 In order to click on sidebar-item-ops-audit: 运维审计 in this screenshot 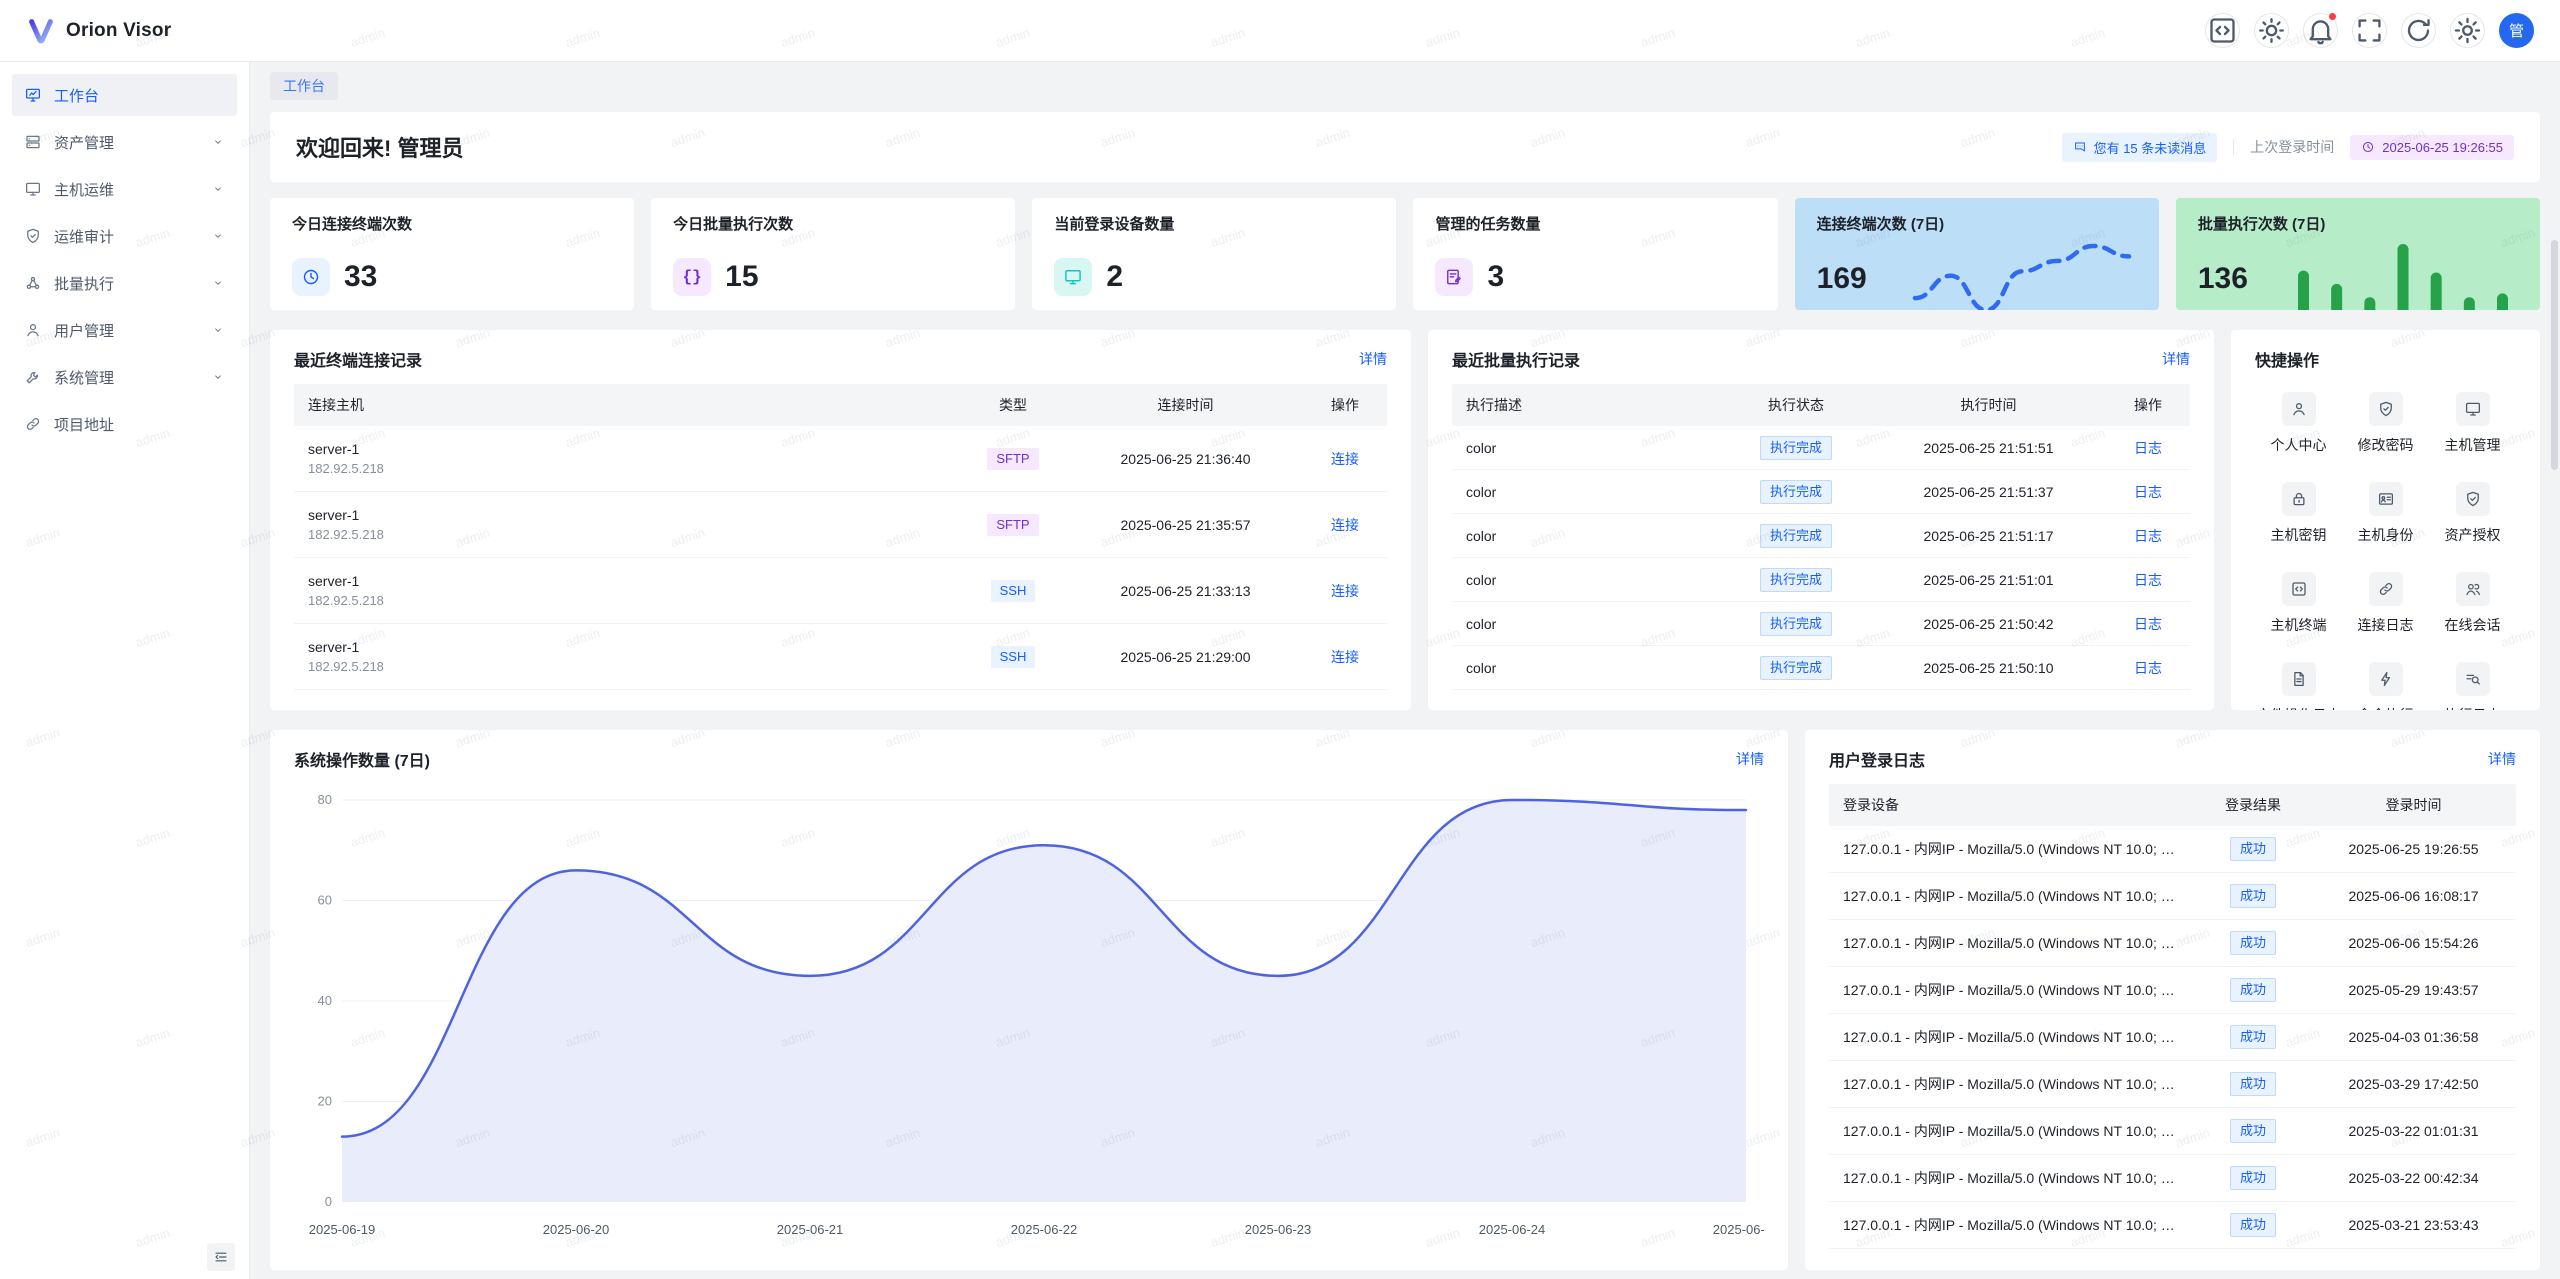, I will do `click(124, 236)`.